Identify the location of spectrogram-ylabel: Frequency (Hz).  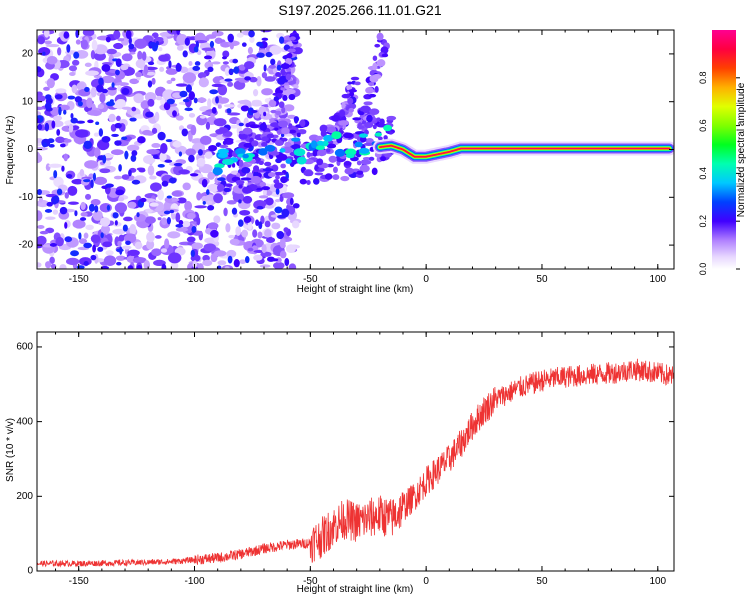
(10, 150).